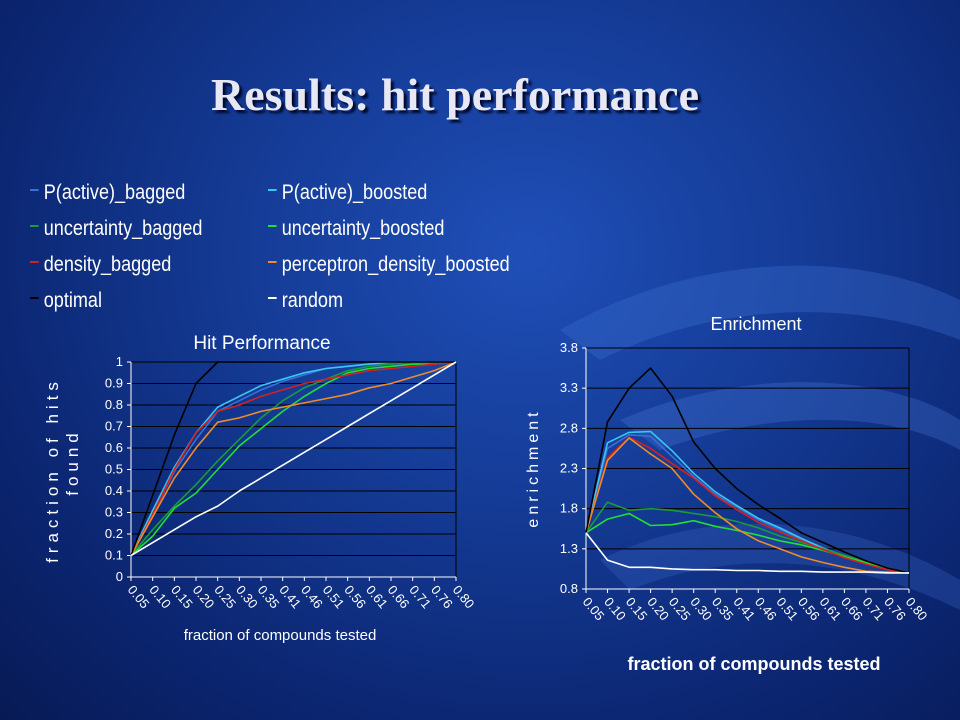  Describe the element at coordinates (114, 512) in the screenshot. I see `y-tick-label: 0.3` at that location.